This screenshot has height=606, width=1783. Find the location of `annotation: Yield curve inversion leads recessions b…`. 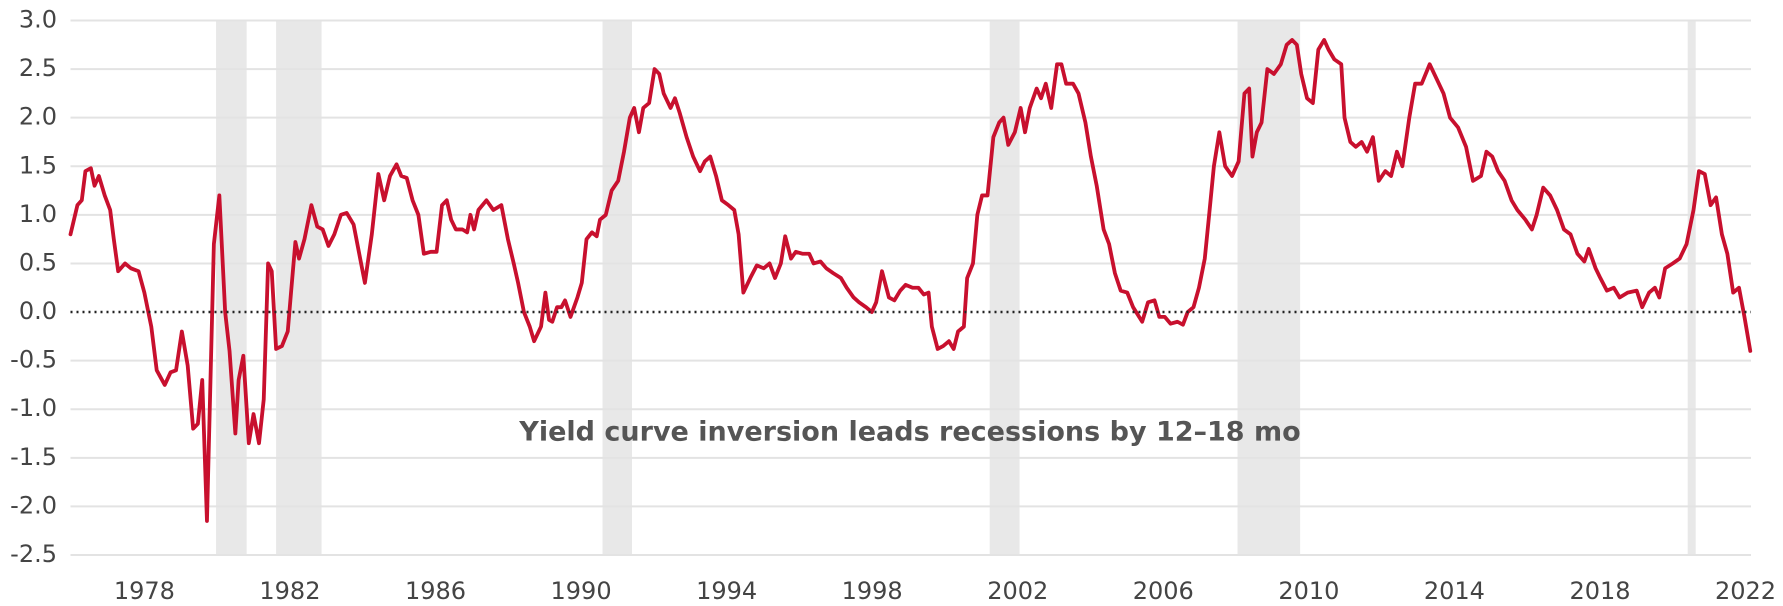

annotation: Yield curve inversion leads recessions b… is located at coordinates (909, 432).